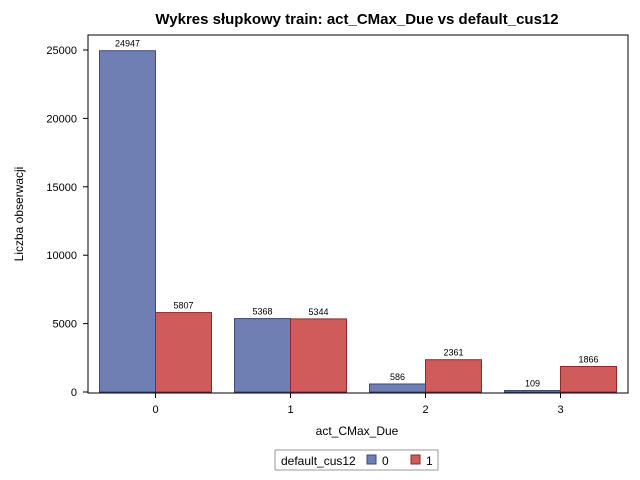 Image resolution: width=640 pixels, height=480 pixels. I want to click on bar-value-label: 5807, so click(183, 306).